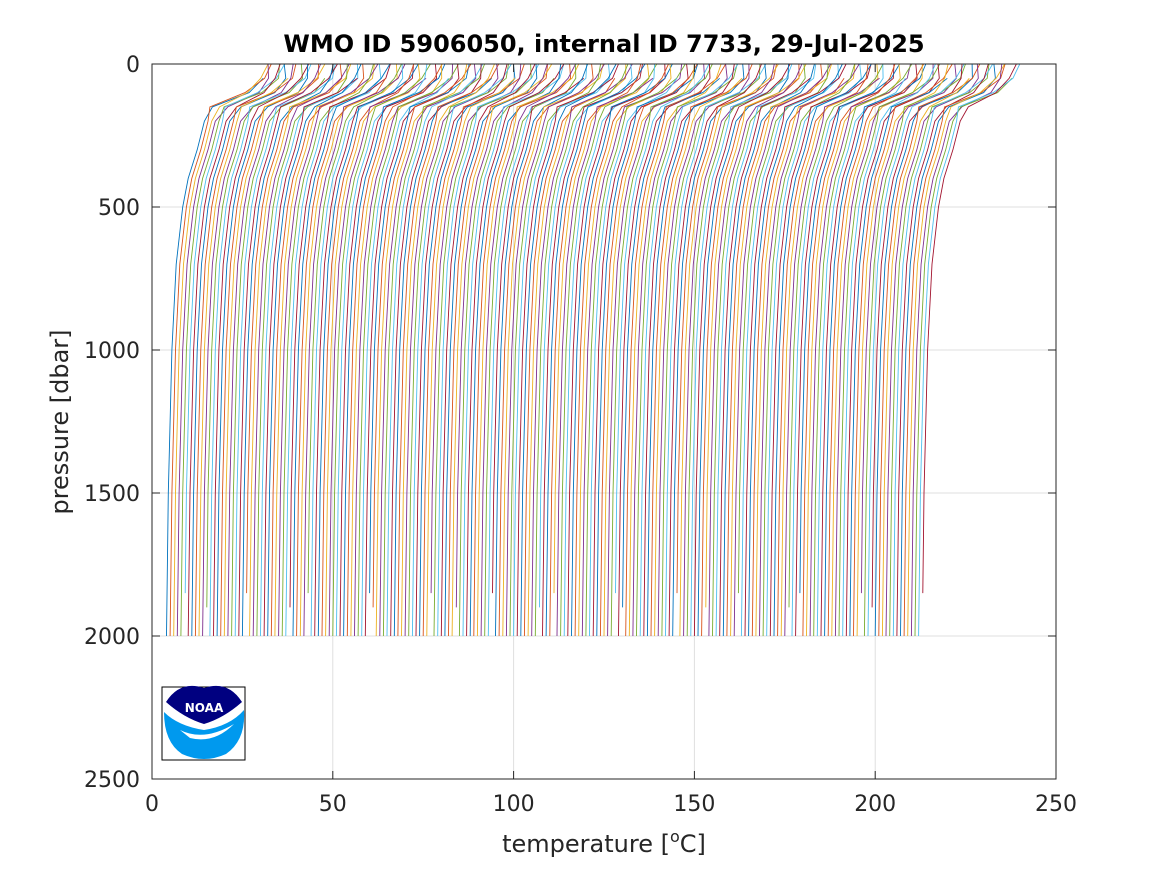  Describe the element at coordinates (112, 637) in the screenshot. I see `y-tick-label: 2000` at that location.